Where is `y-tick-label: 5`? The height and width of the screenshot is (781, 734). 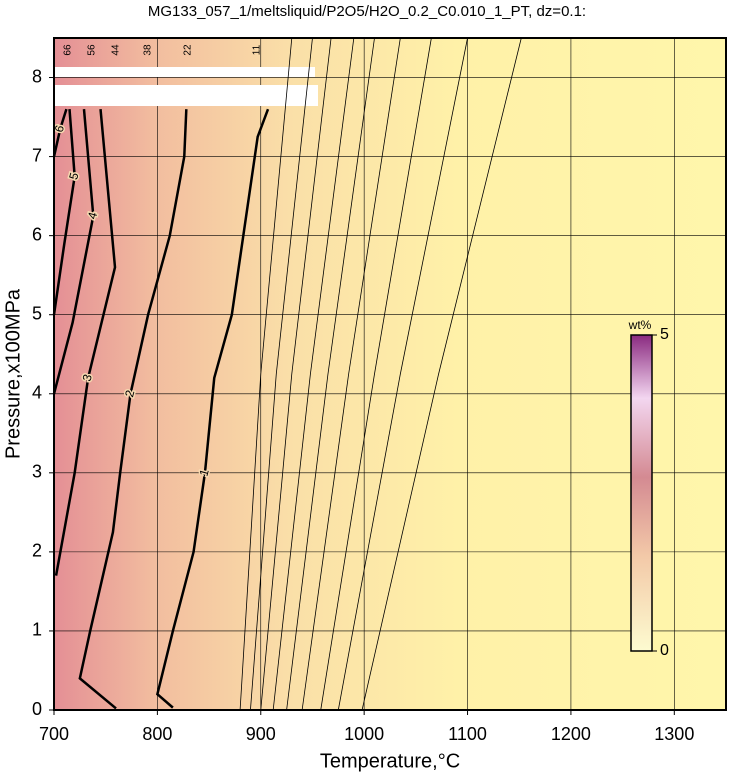 y-tick-label: 5 is located at coordinates (37, 313).